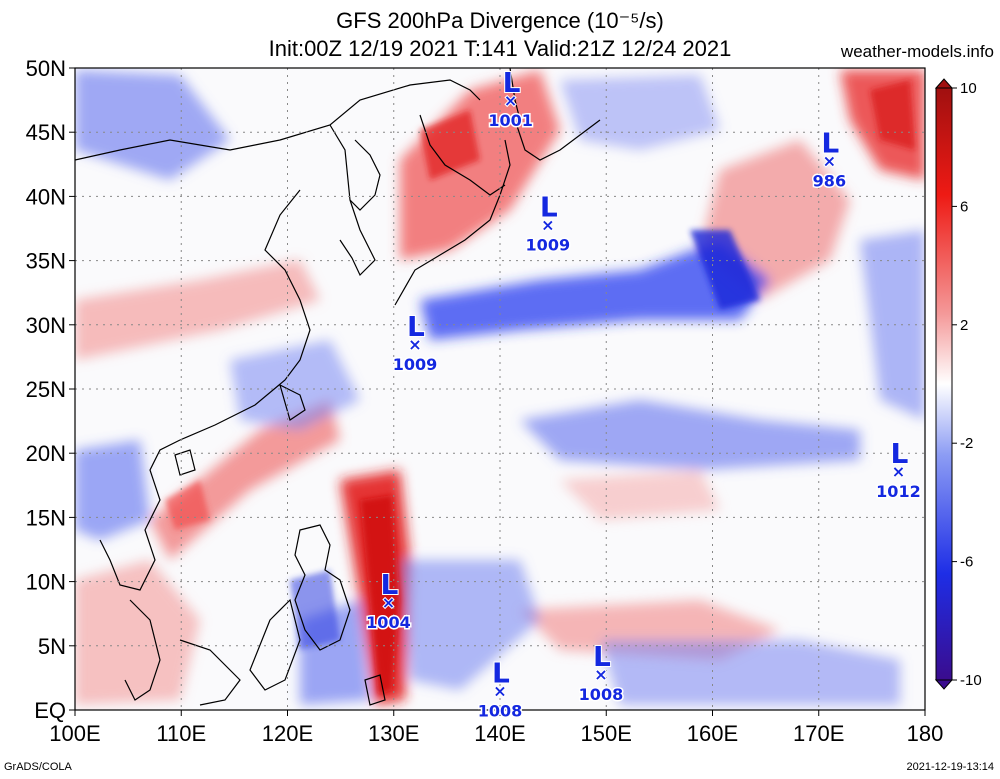  What do you see at coordinates (829, 180) in the screenshot?
I see `low-pressure-value: 986` at bounding box center [829, 180].